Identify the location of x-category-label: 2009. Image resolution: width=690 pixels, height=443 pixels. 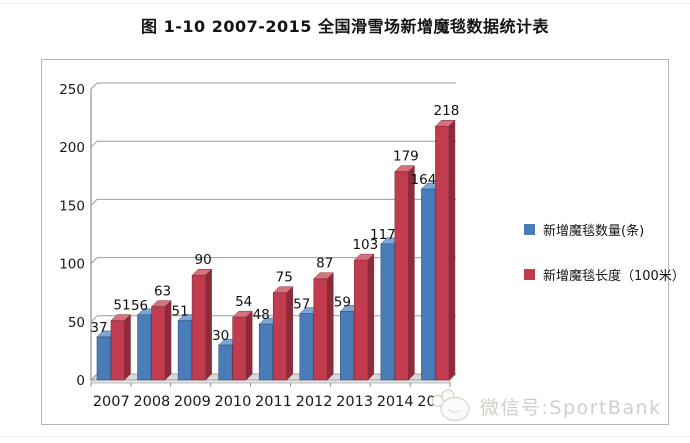
(192, 402).